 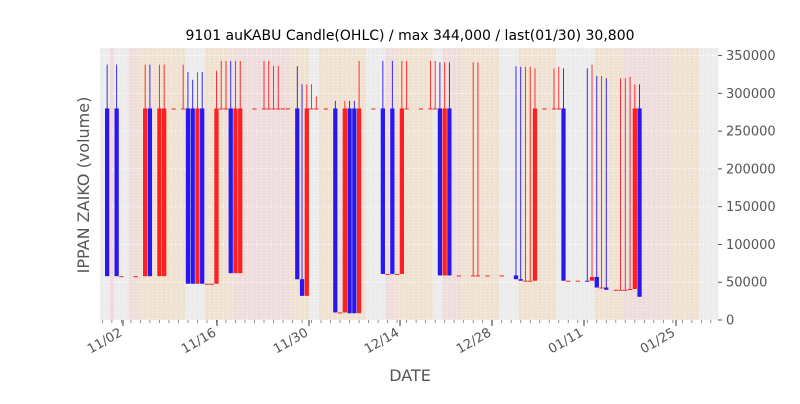 I want to click on y-axis-label: IPPAN ZAIKO (volume), so click(x=83, y=185).